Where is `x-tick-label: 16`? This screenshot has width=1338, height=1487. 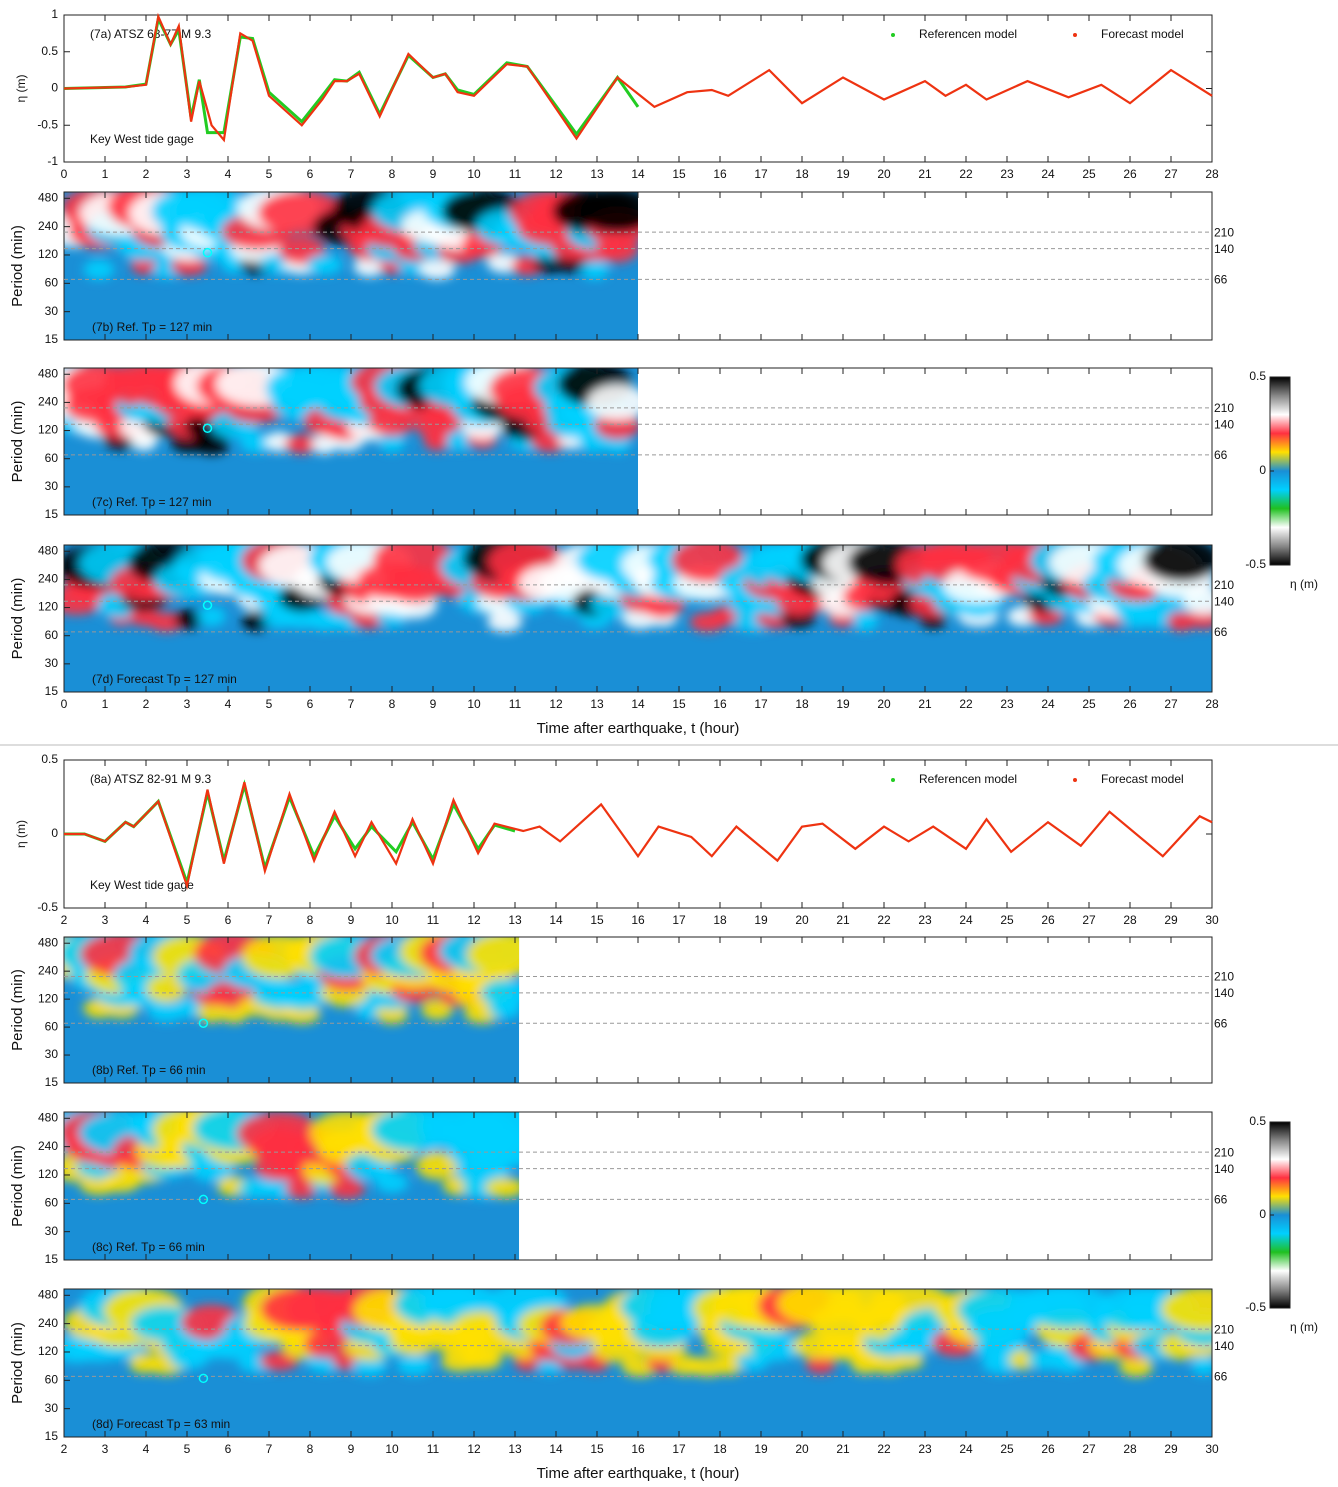
x-tick-label: 16 is located at coordinates (720, 704).